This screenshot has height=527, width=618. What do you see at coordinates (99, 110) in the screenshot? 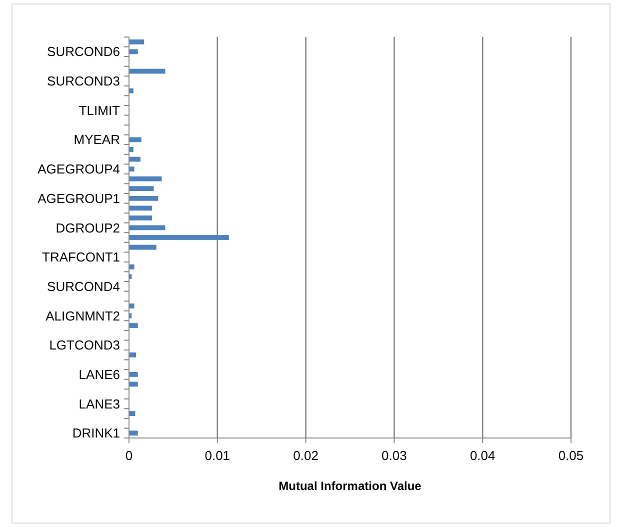
I see `y-tick-label: TLIMIT` at bounding box center [99, 110].